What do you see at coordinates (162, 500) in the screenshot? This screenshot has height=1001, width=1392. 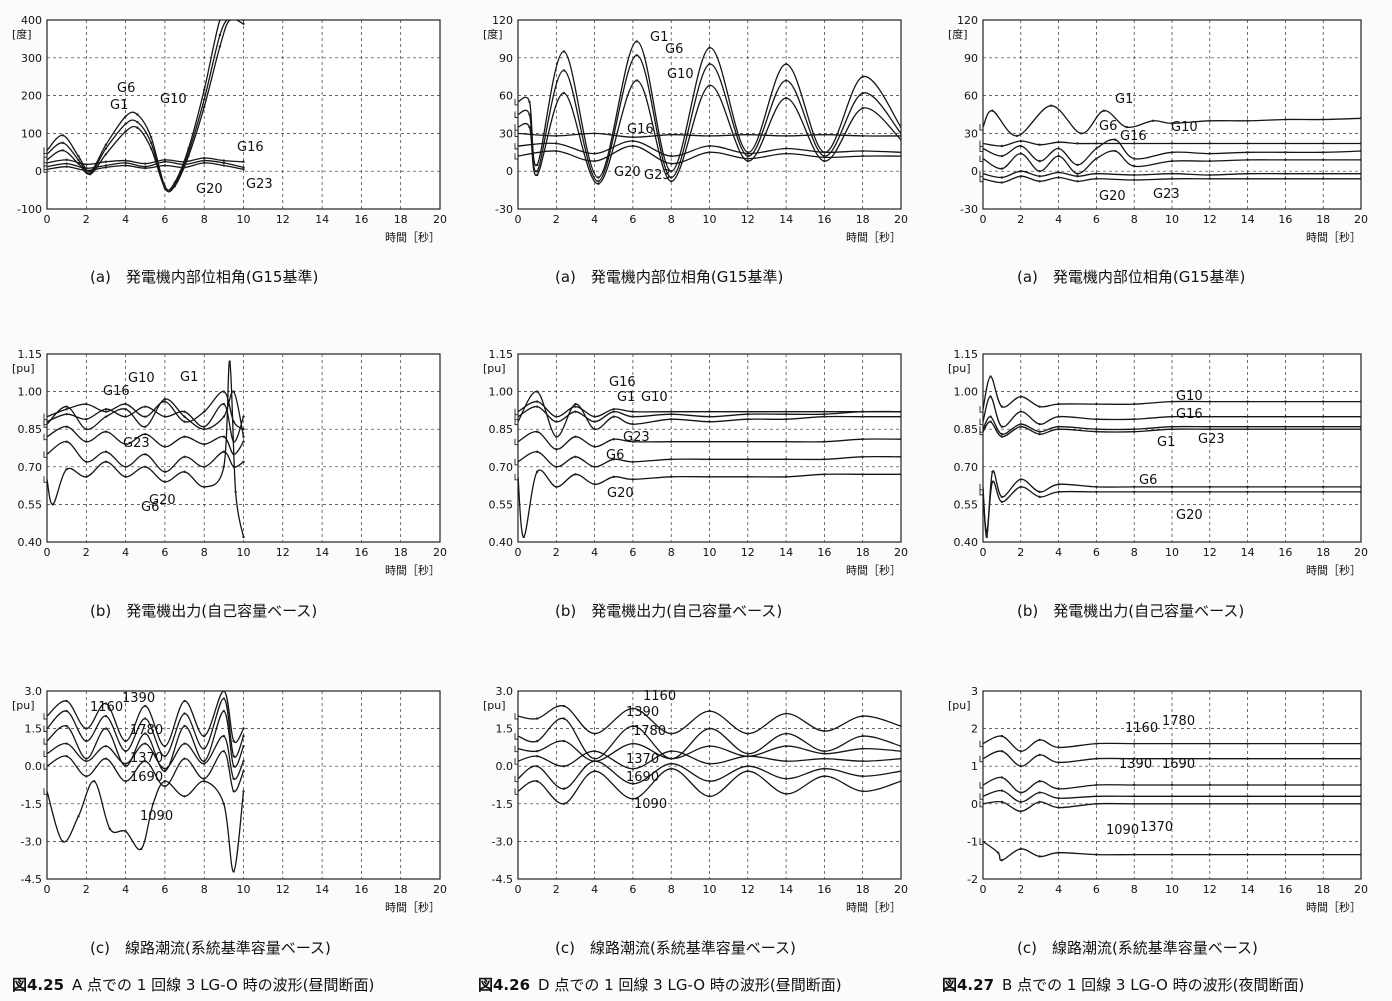 I see `series-label: G20` at bounding box center [162, 500].